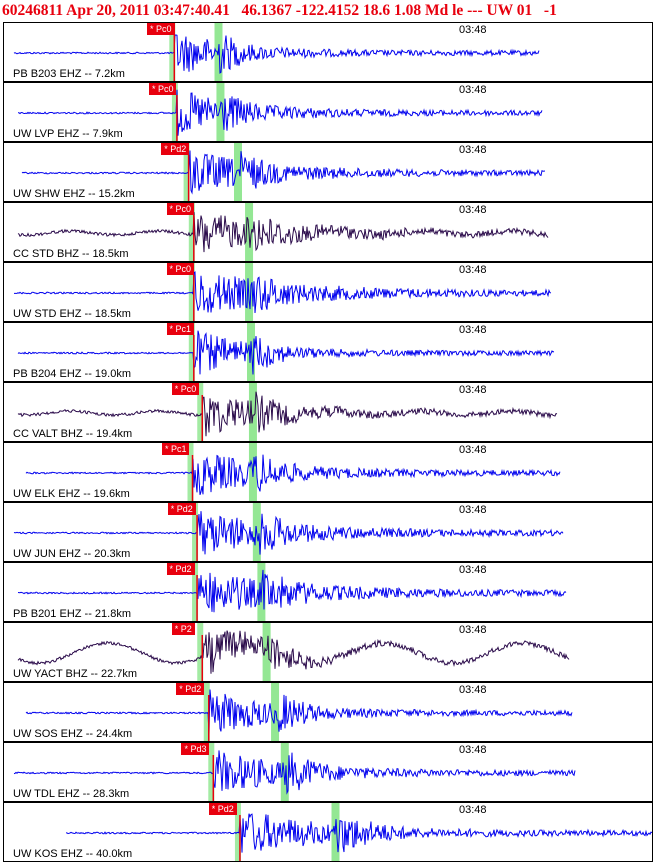 The height and width of the screenshot is (866, 655). What do you see at coordinates (69, 74) in the screenshot?
I see `station-label: PB B203 EHZ -- 7.2km` at bounding box center [69, 74].